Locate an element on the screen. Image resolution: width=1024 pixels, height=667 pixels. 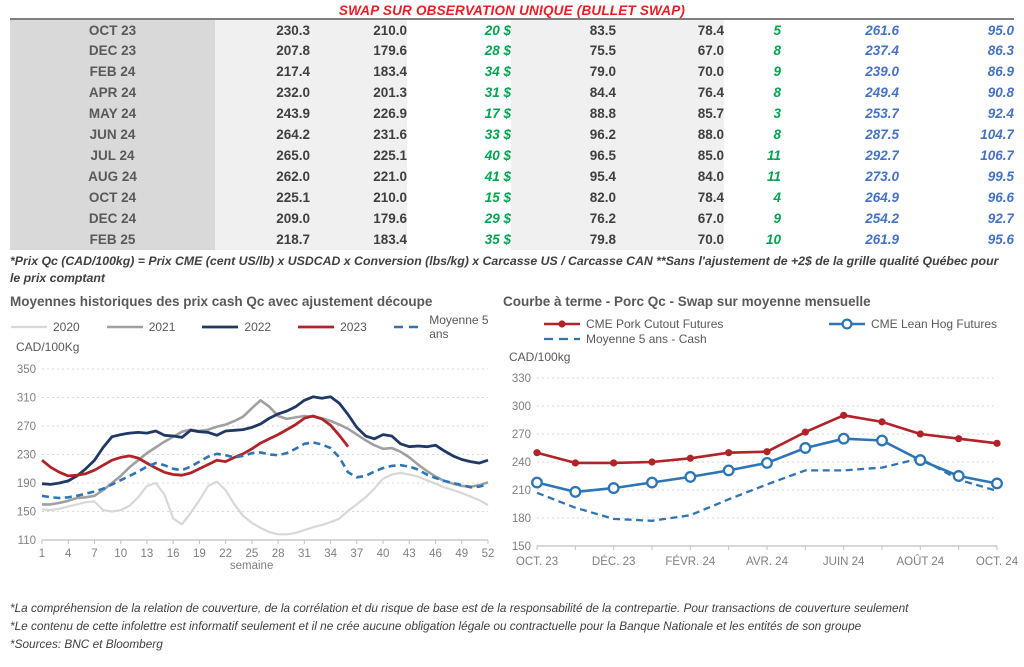
value-cell: 217.4 is located at coordinates (262, 71).